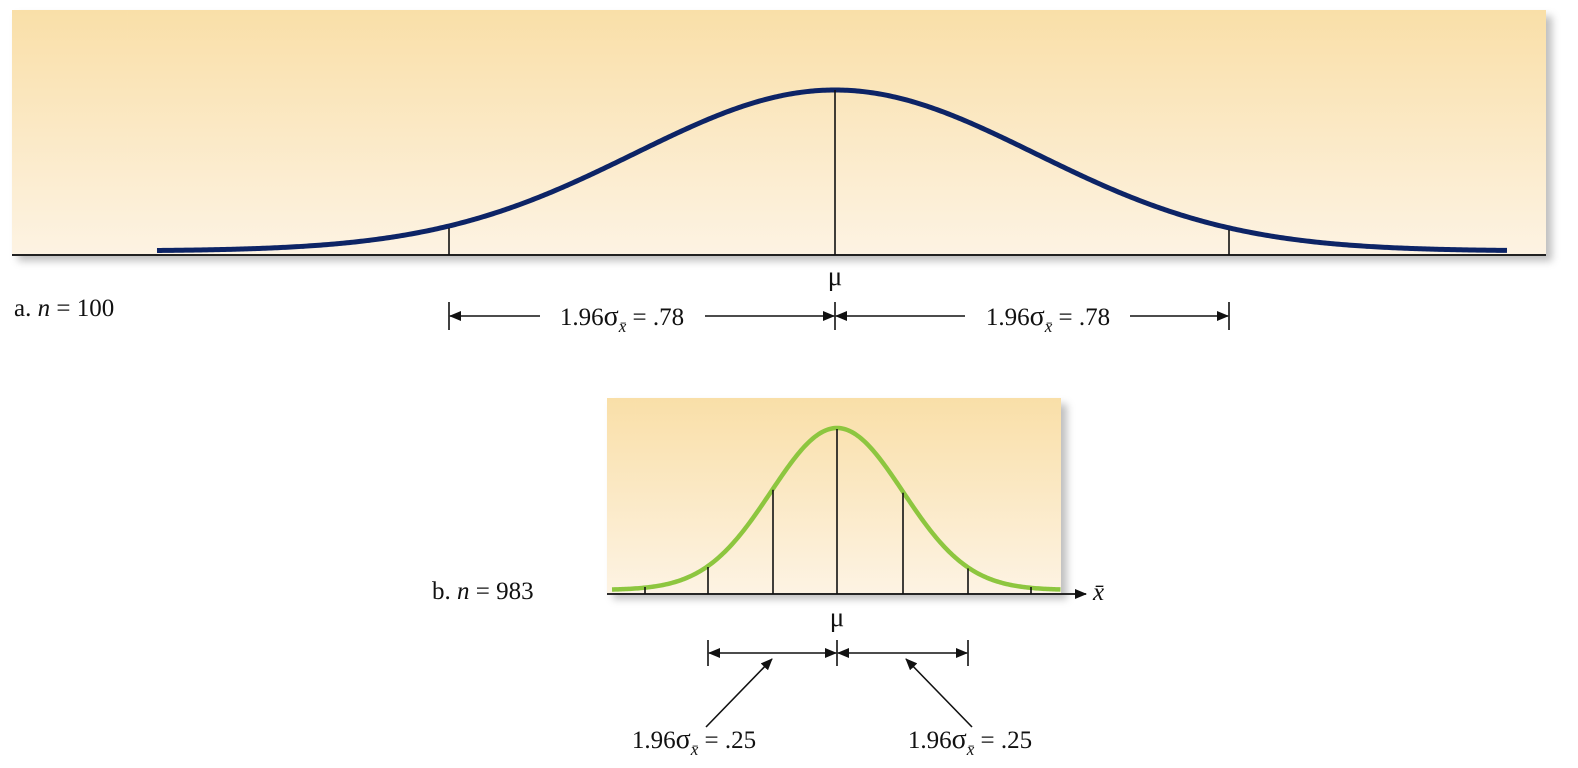 This screenshot has width=1578, height=768. I want to click on panel-b-mean-label: μ, so click(837, 617).